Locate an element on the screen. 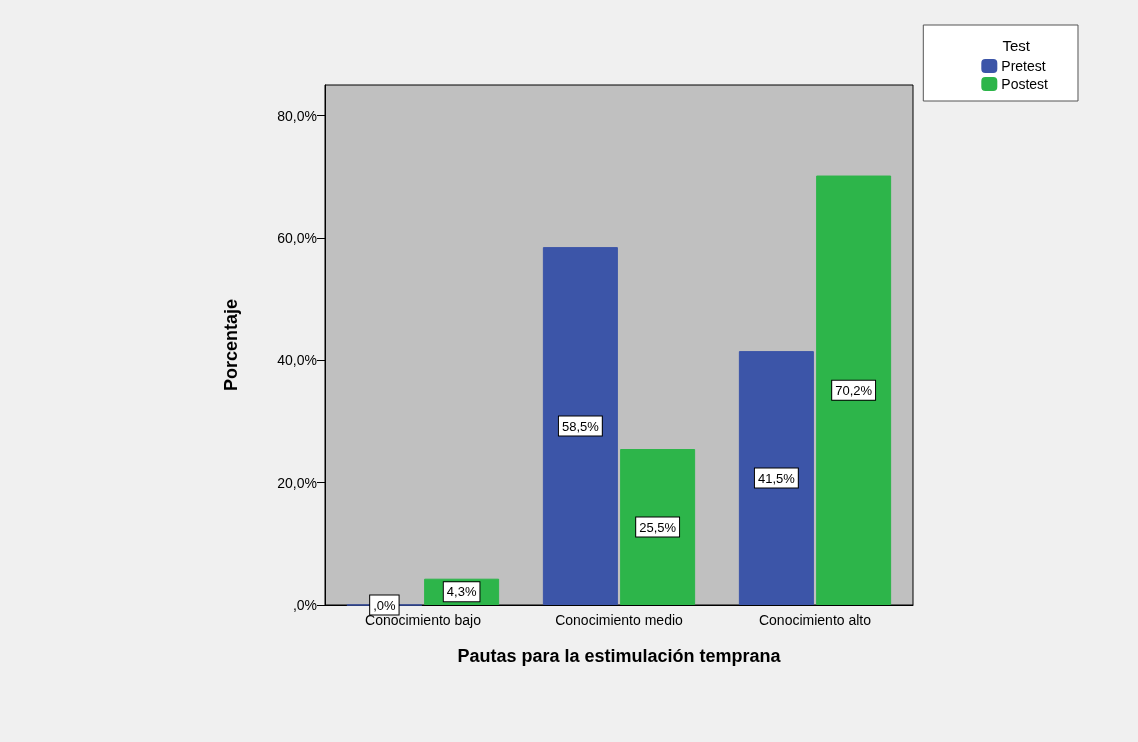 The image size is (1138, 742). data-label: 58,5% is located at coordinates (580, 426).